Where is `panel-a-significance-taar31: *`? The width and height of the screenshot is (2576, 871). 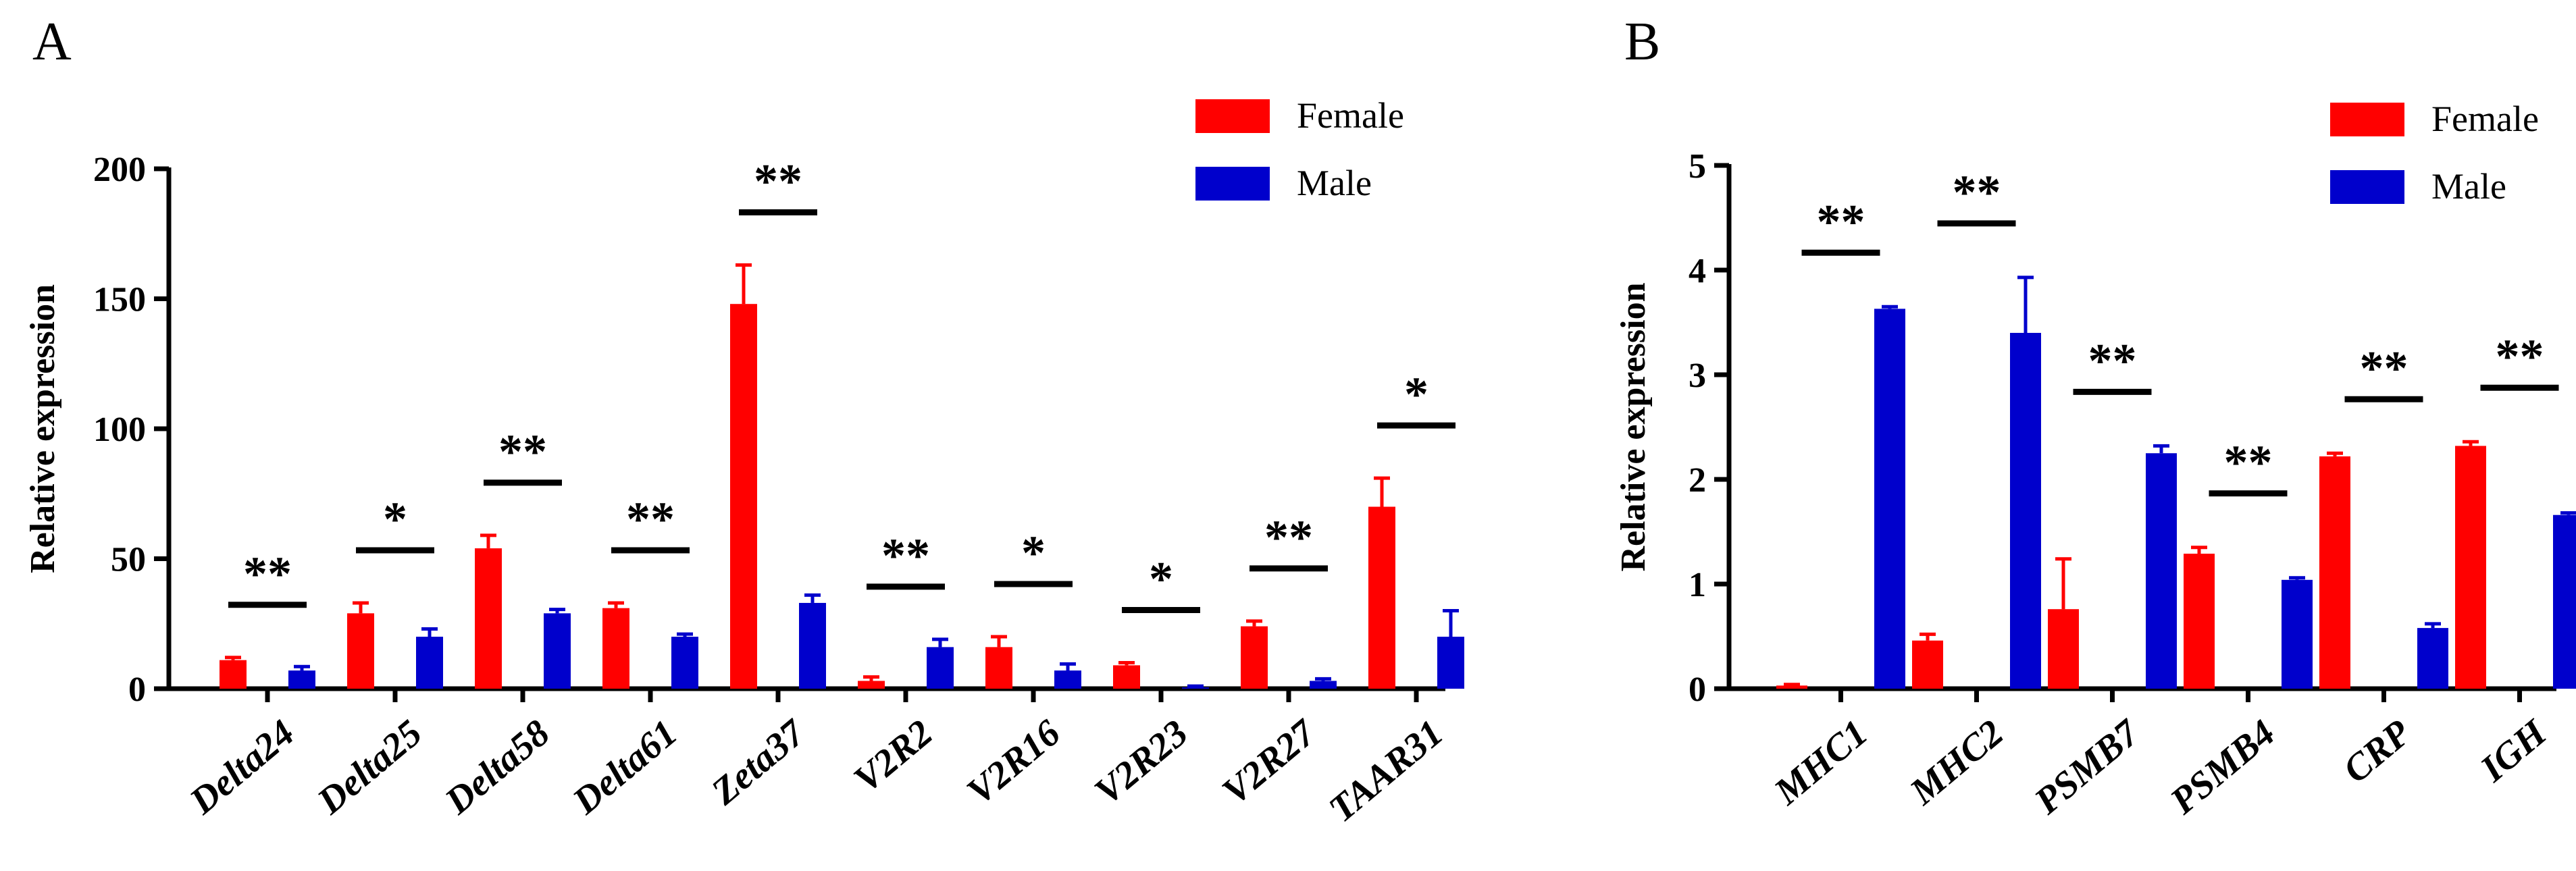
panel-a-significance-taar31: * is located at coordinates (1416, 394).